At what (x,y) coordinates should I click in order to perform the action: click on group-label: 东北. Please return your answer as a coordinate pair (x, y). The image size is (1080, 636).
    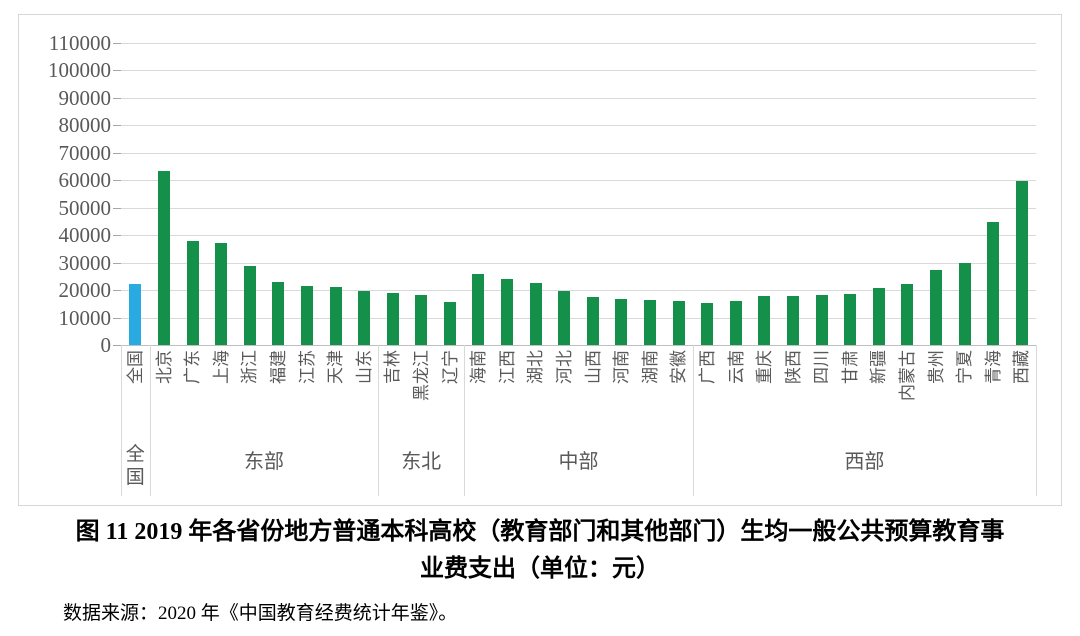
    Looking at the image, I should click on (421, 462).